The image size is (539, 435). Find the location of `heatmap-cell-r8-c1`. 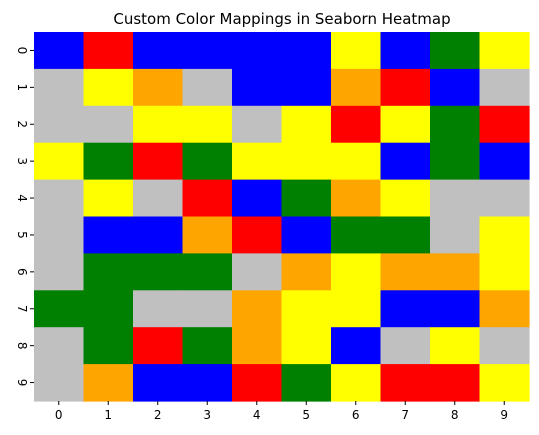

heatmap-cell-r8-c1 is located at coordinates (108, 346).